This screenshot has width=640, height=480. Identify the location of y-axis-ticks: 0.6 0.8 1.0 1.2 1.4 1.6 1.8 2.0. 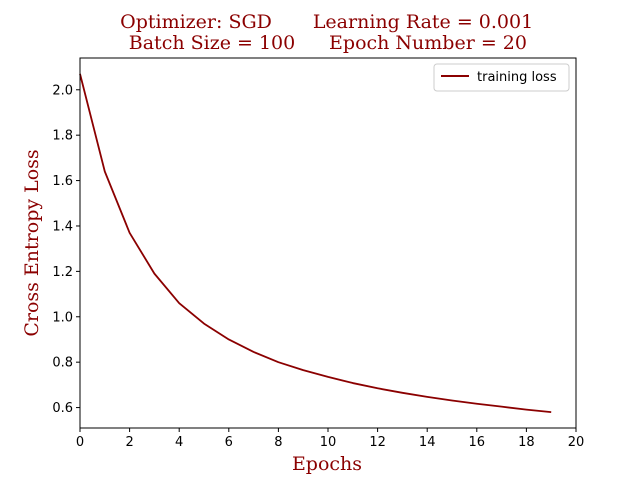
(66, 249).